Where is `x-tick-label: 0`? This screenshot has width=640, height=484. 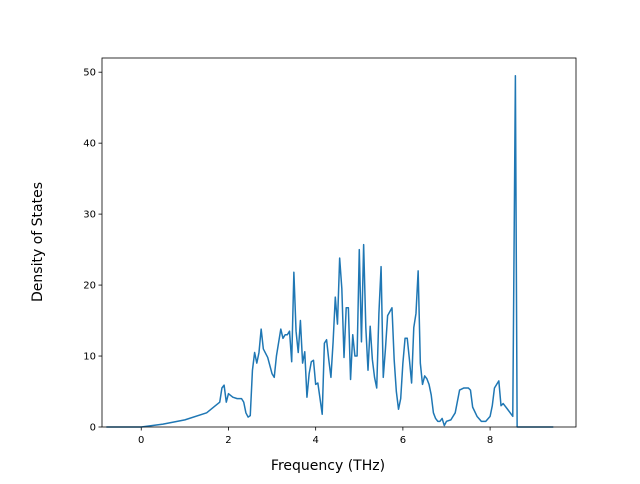 x-tick-label: 0 is located at coordinates (141, 440).